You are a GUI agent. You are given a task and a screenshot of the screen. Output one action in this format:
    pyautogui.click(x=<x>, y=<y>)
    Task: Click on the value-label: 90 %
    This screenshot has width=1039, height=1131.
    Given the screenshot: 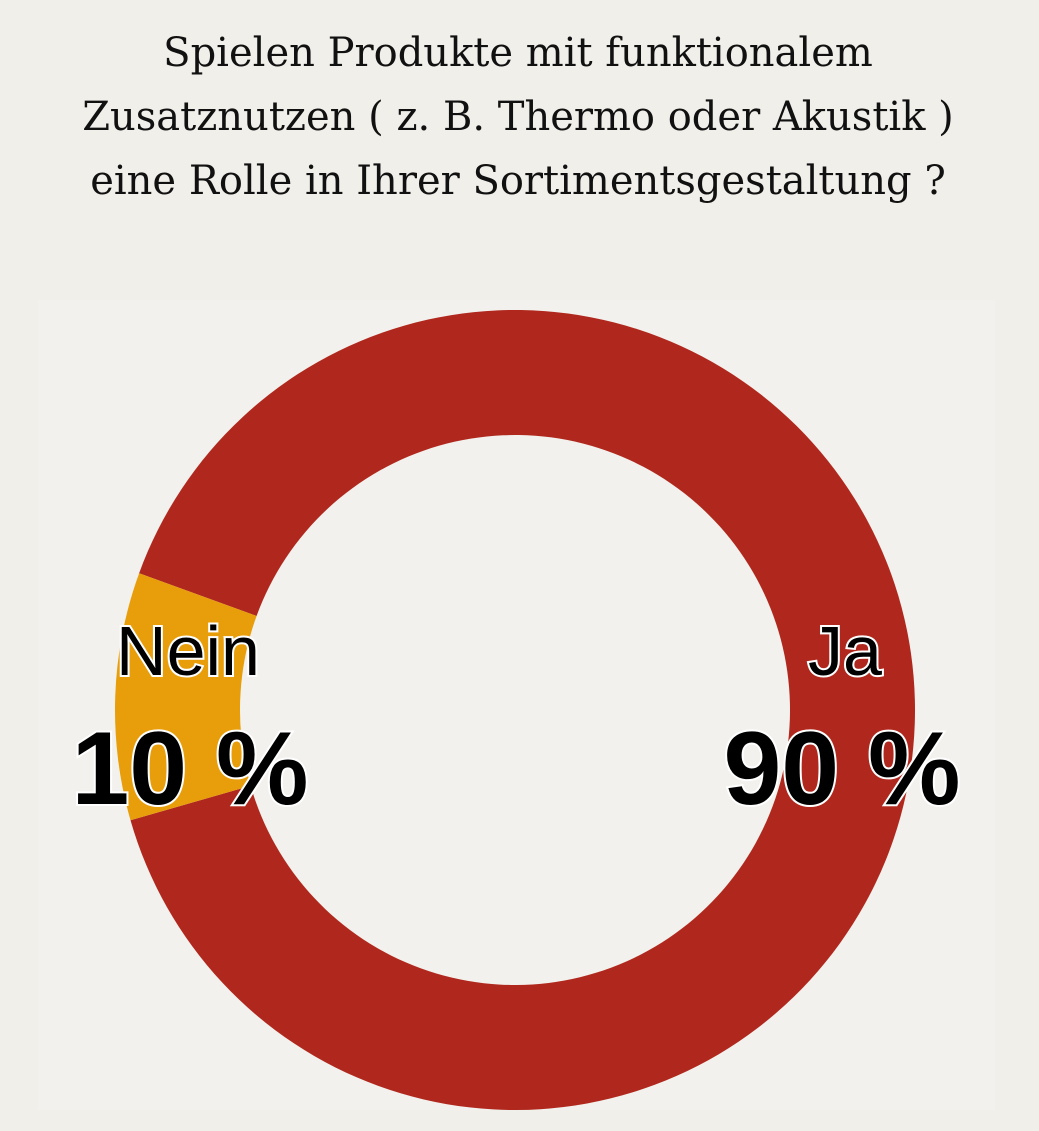 What is the action you would take?
    pyautogui.click(x=841, y=769)
    